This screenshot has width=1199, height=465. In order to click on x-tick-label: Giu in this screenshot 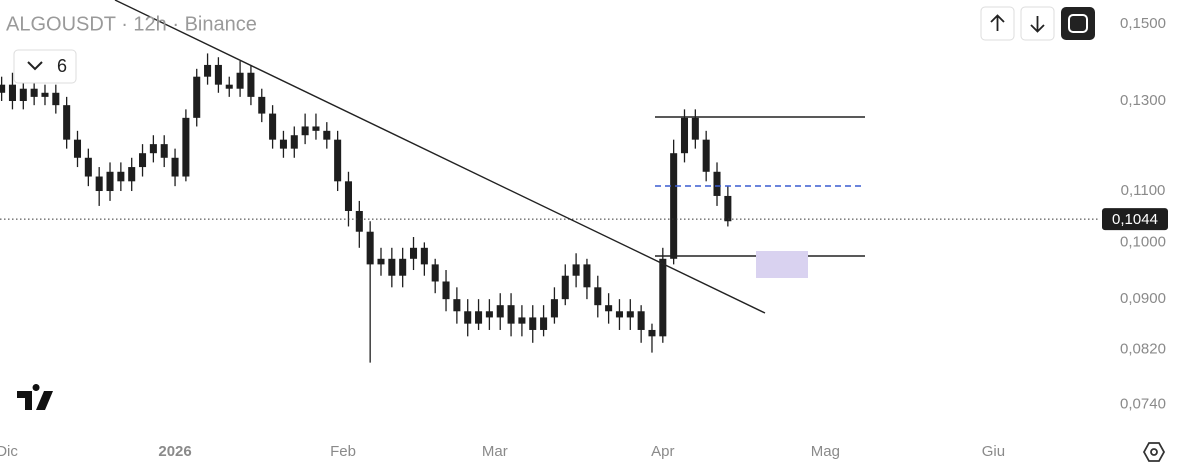, I will do `click(993, 451)`.